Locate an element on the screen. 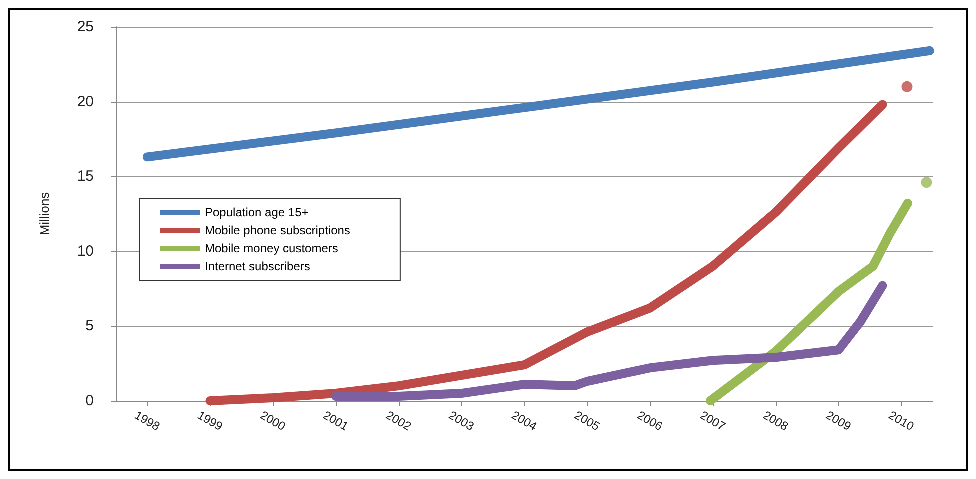  x-tick-label: 2002 is located at coordinates (399, 421).